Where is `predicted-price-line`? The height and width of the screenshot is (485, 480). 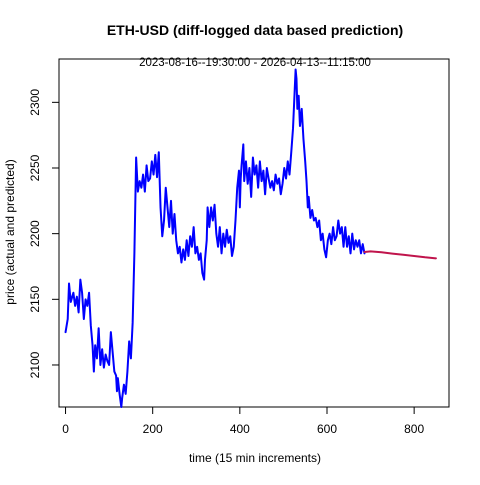
predicted-price-line is located at coordinates (400, 255).